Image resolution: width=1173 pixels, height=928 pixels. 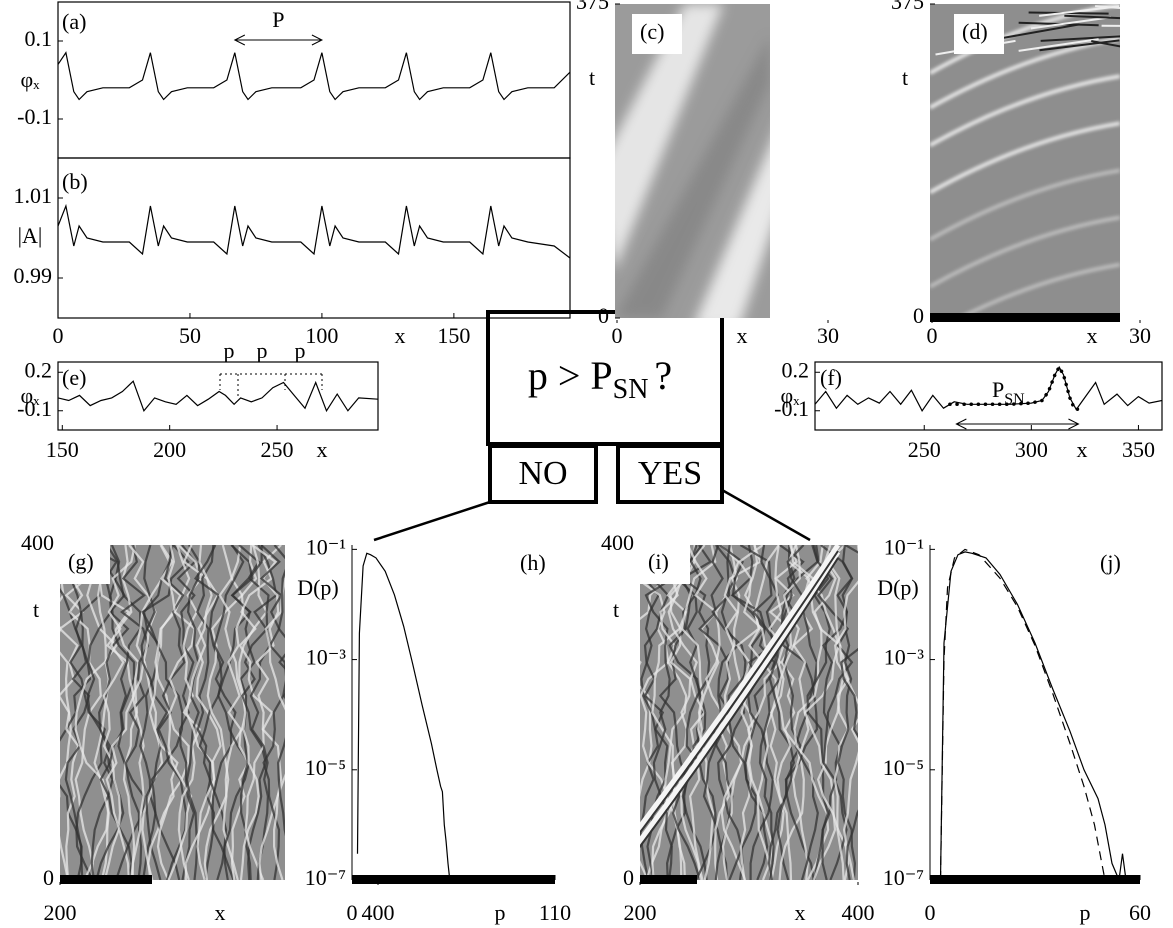 I want to click on panel: 10⁻¹ 10⁻³ 10⁻⁵ 10⁻⁷0 60 (j) D(p) p, so click(x=1014, y=729).